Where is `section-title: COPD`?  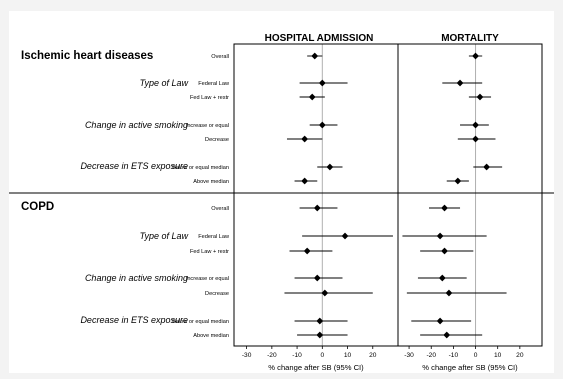 section-title: COPD is located at coordinates (37, 207).